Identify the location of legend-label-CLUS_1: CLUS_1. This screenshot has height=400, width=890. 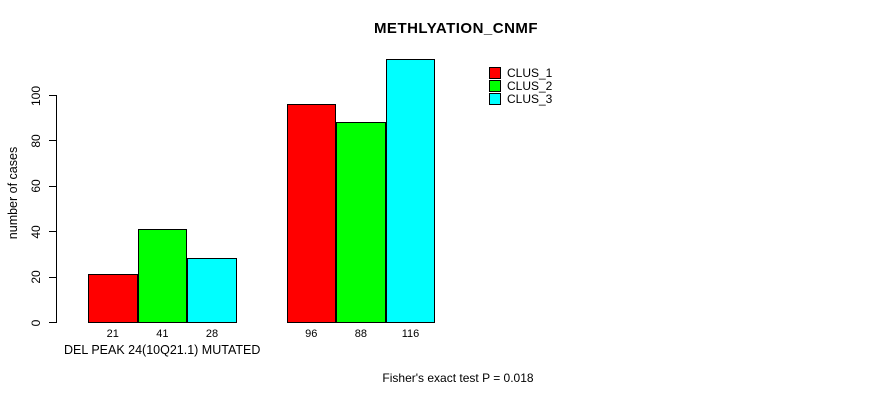
(530, 72).